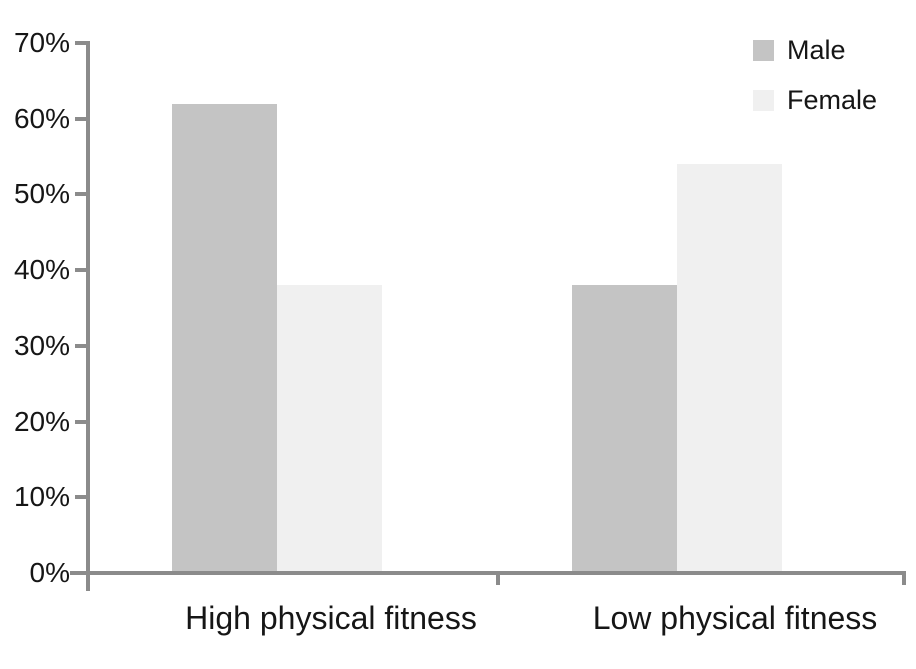  What do you see at coordinates (41, 269) in the screenshot?
I see `y-tick-label: 40%` at bounding box center [41, 269].